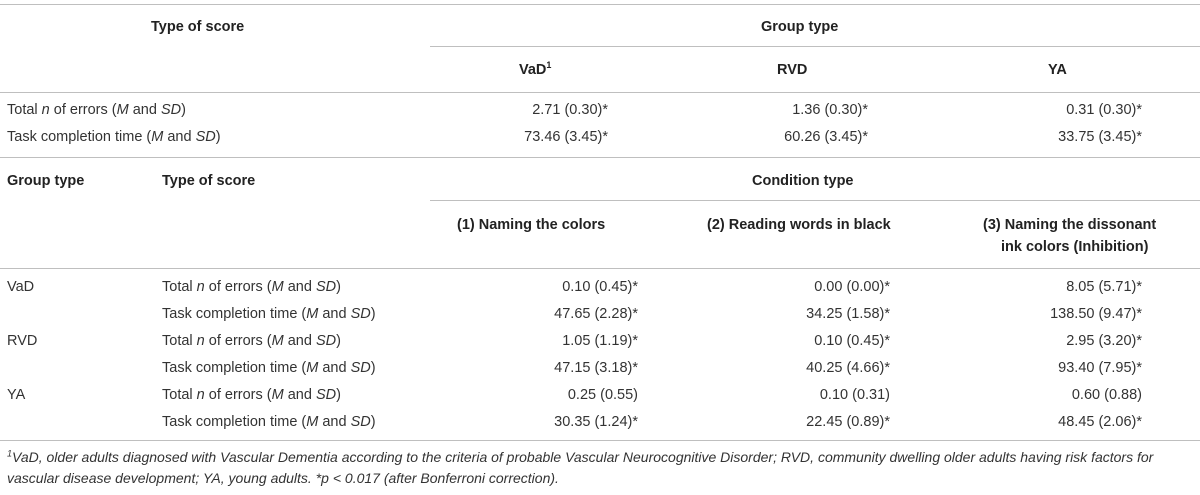 This screenshot has width=1200, height=495. Describe the element at coordinates (848, 422) in the screenshot. I see `t2-ya-time-c2: 22.45 (0.89)*` at that location.